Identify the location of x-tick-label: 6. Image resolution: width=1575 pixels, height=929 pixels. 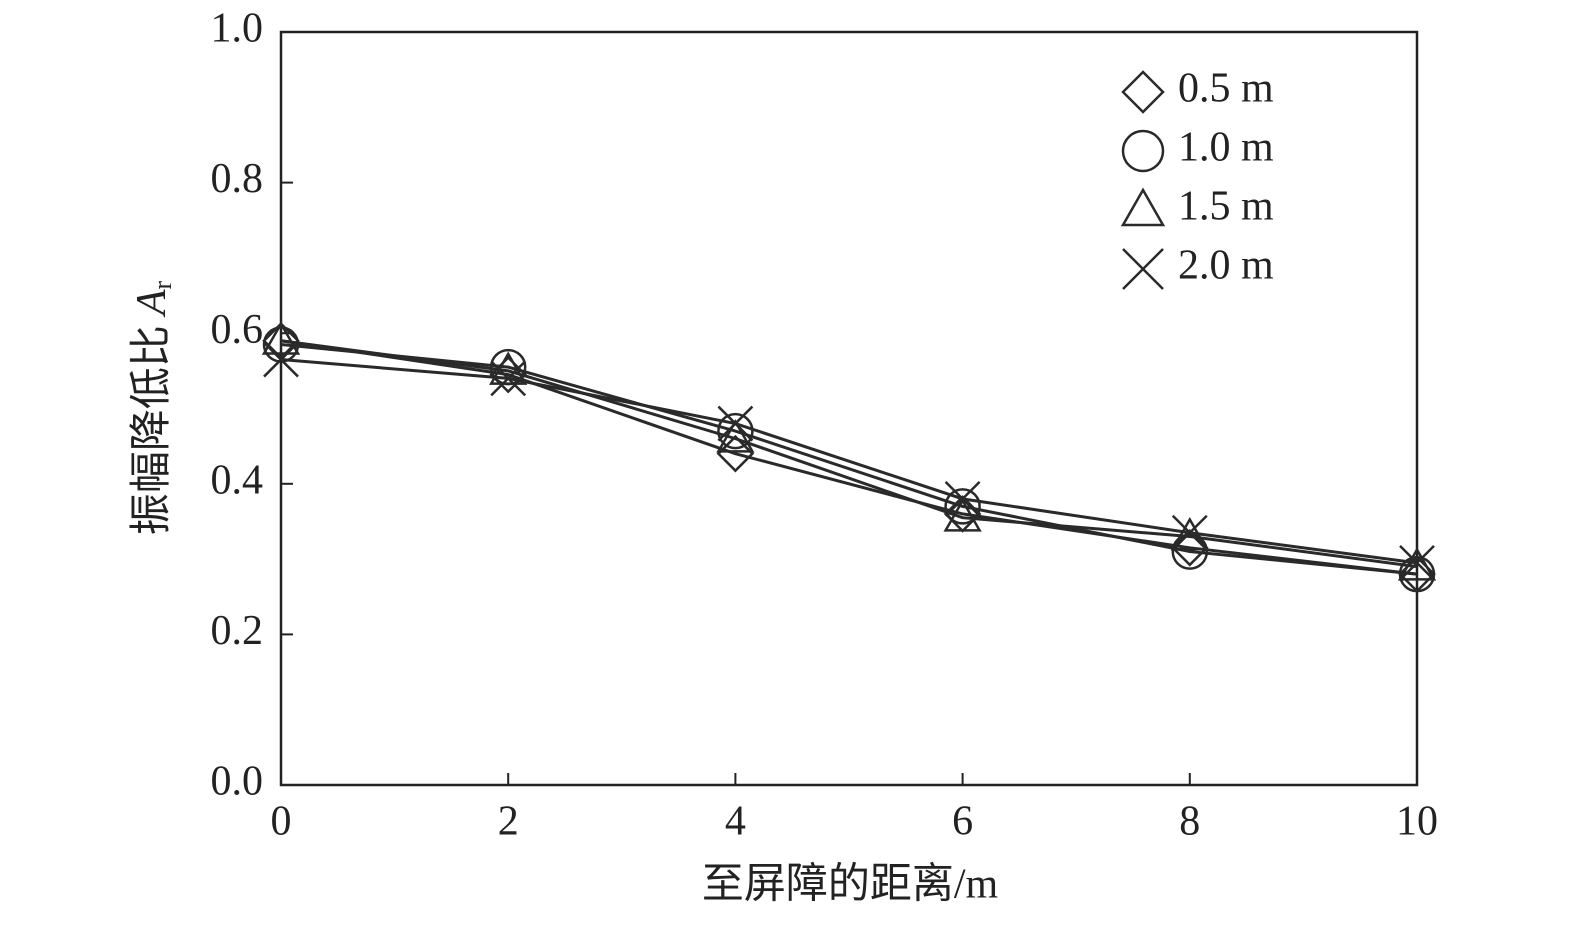
(962, 822).